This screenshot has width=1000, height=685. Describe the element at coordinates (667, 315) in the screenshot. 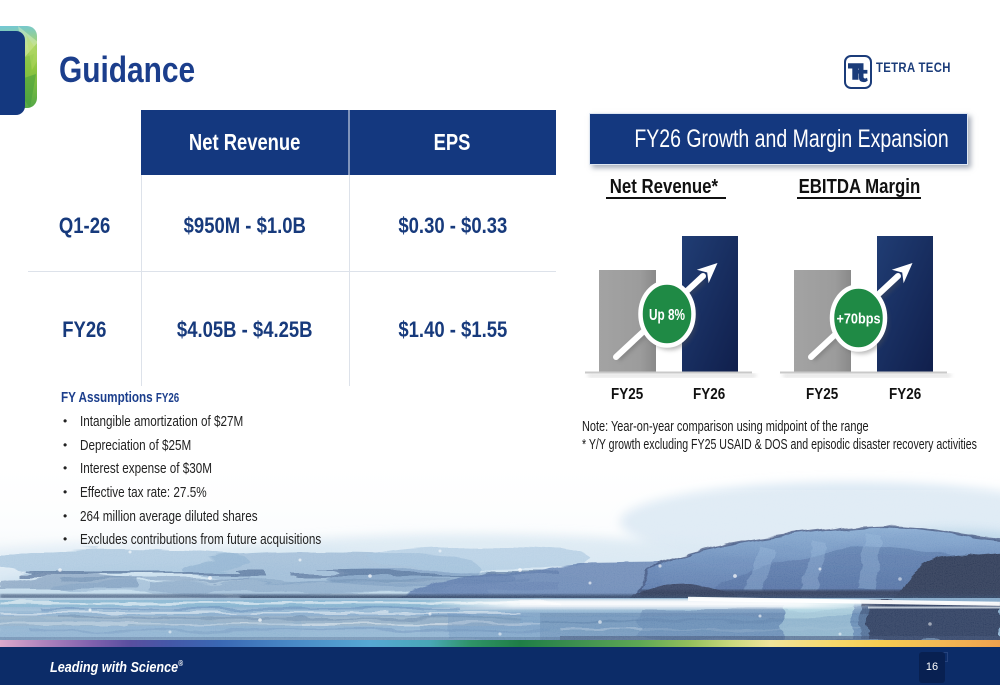

I see `svg-text: Up 8%` at that location.